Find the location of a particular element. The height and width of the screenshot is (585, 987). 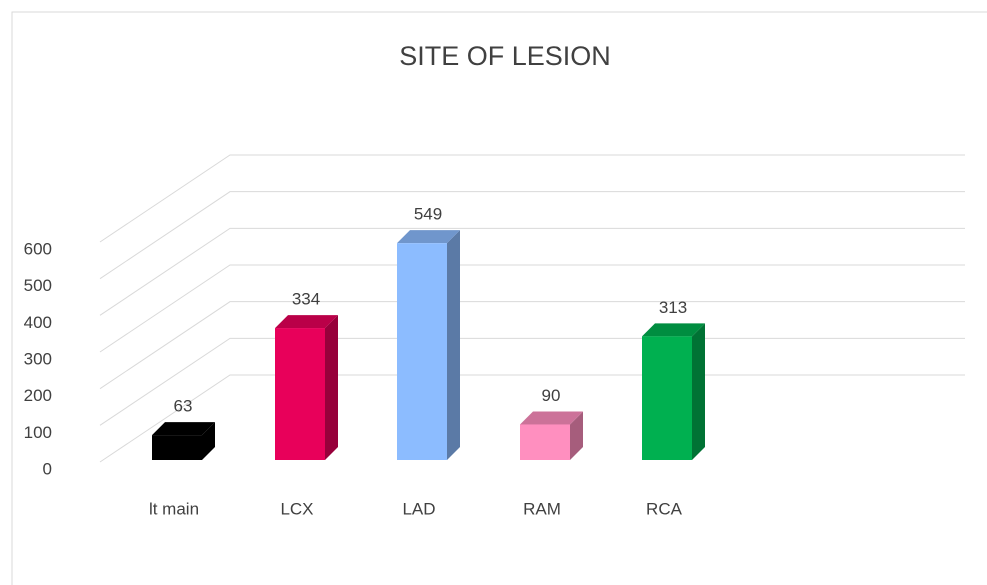

y-tick-label: 500 is located at coordinates (38, 285).